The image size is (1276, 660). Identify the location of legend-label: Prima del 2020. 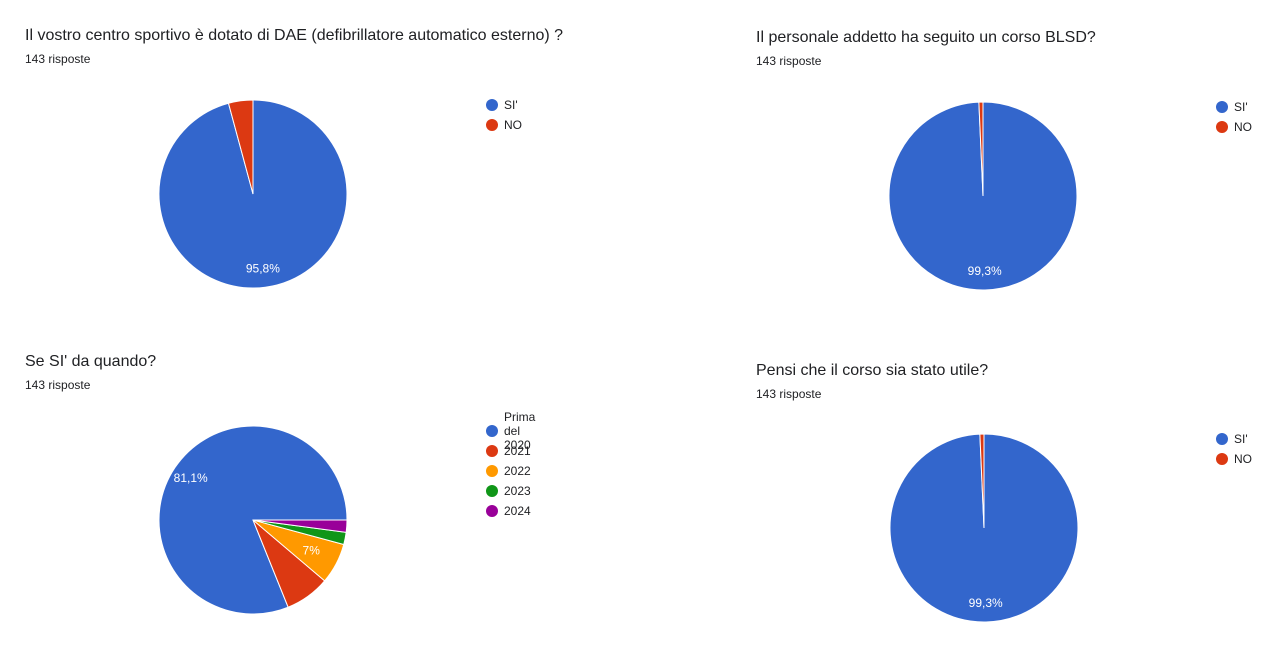
(520, 431).